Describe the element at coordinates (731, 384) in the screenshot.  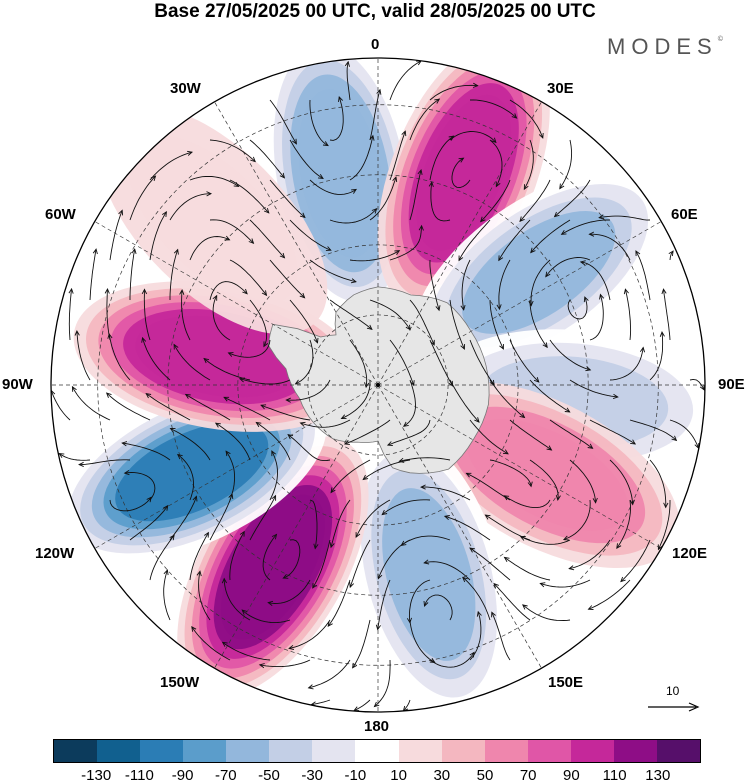
I see `longitude-label-90e: 90E` at that location.